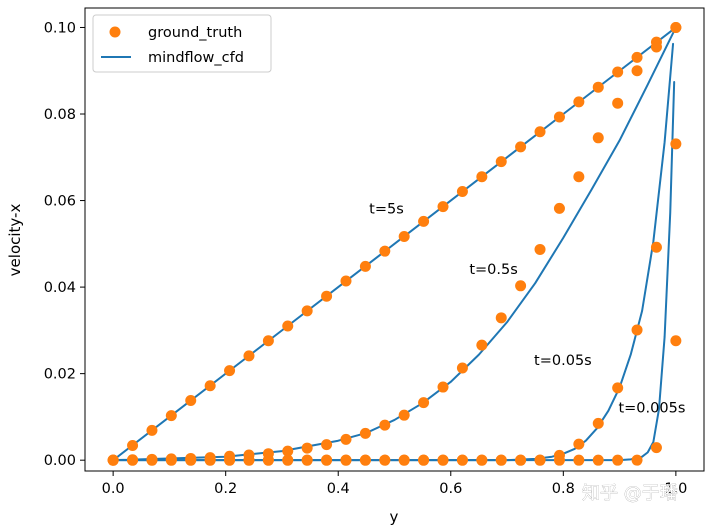 The width and height of the screenshot is (712, 532). Describe the element at coordinates (60, 375) in the screenshot. I see `y-tick-label: 0.02` at that location.